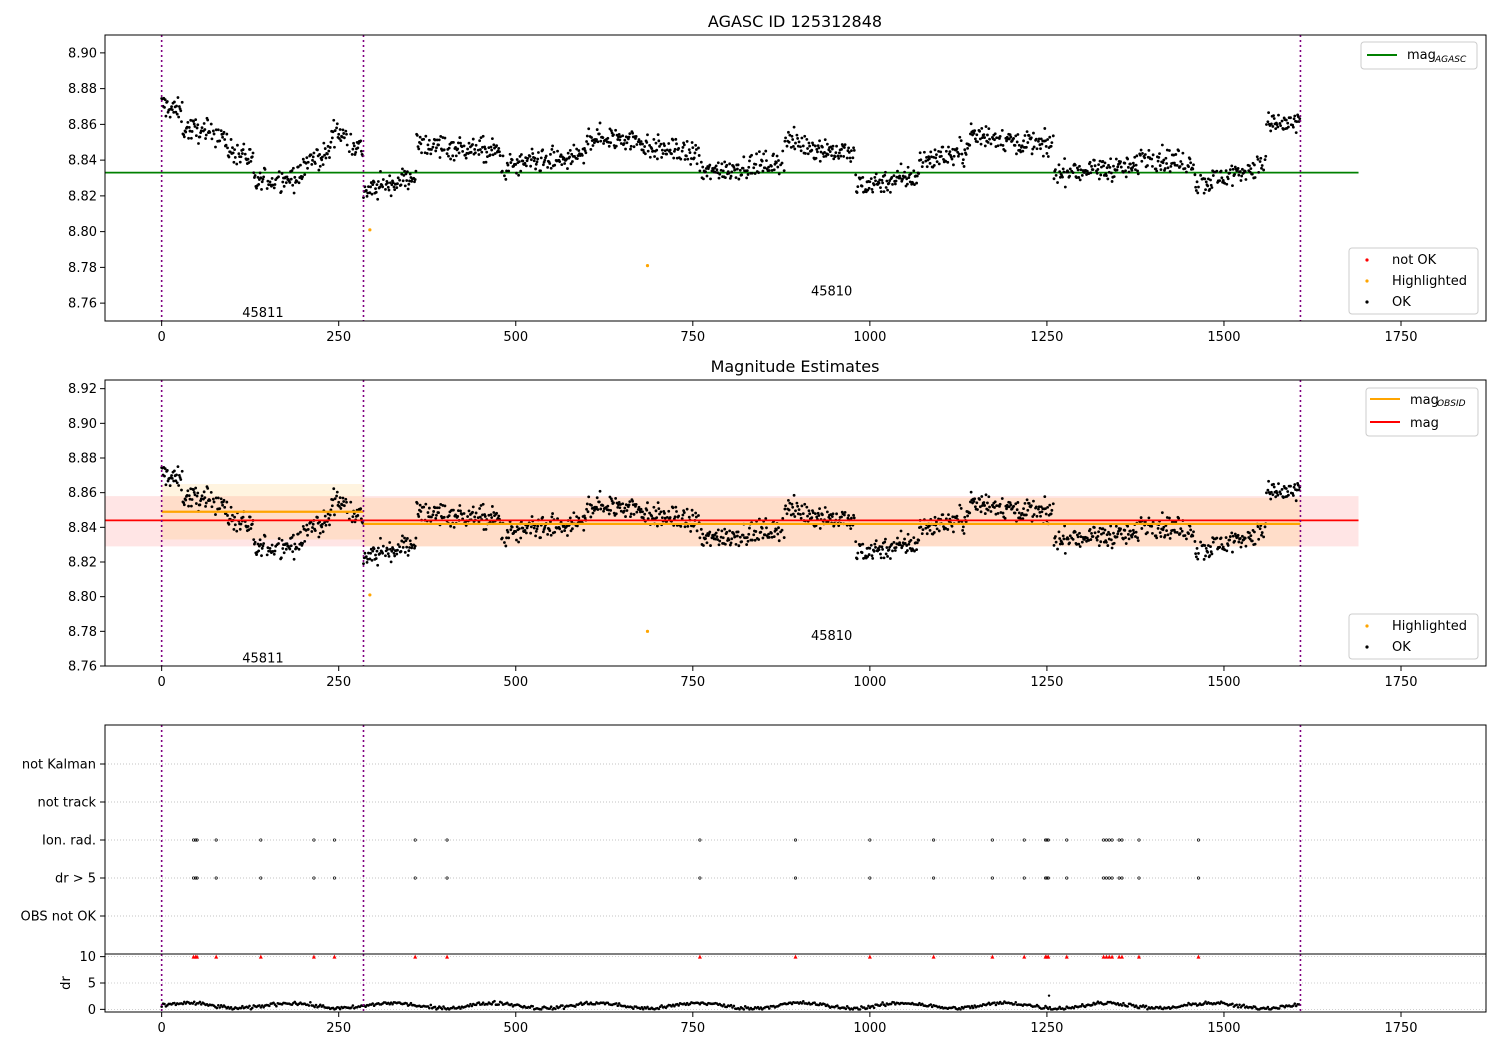  I want to click on panel4-xtick-label: 750, so click(692, 1028).